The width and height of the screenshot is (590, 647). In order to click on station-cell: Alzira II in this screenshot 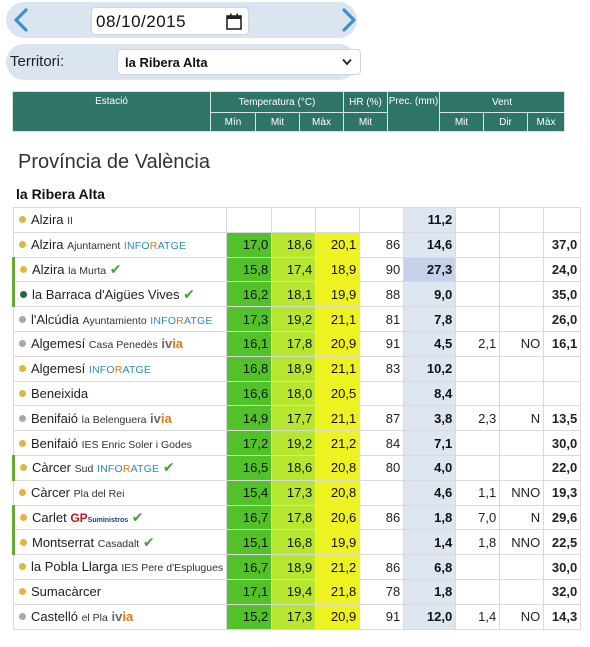, I will do `click(120, 220)`.